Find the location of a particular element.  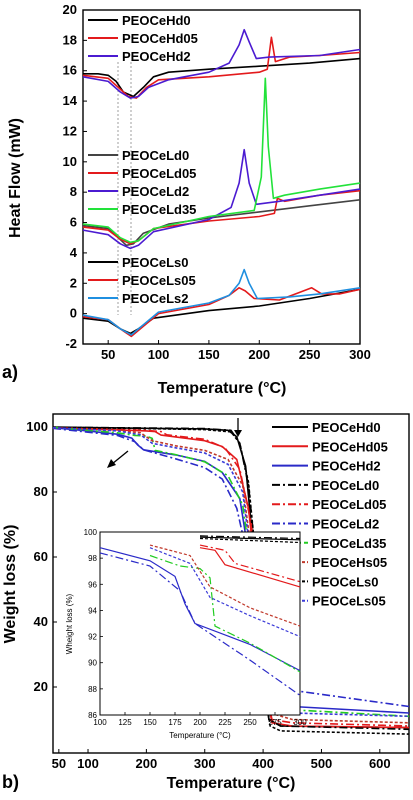

inset-ytick-label: 92 is located at coordinates (92, 637).